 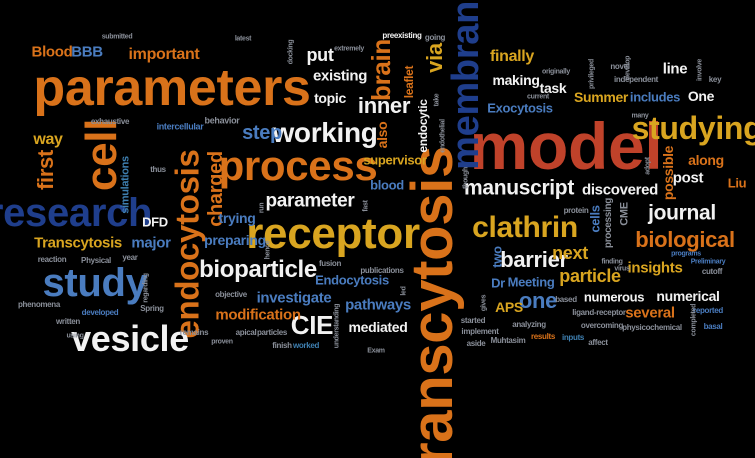 I want to click on word-many: many, so click(x=640, y=116).